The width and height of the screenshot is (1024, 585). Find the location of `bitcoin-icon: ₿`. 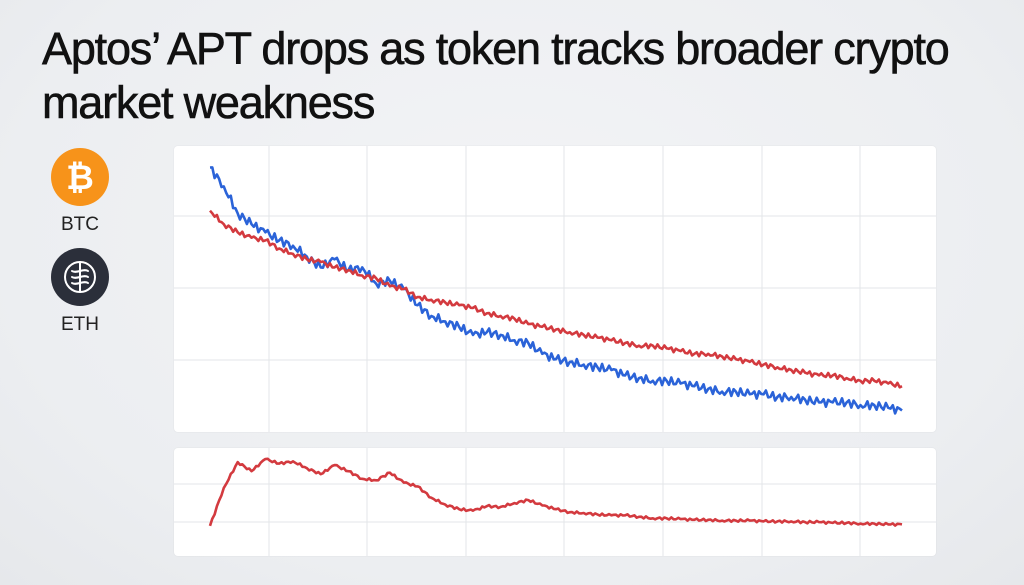

bitcoin-icon: ₿ is located at coordinates (80, 177).